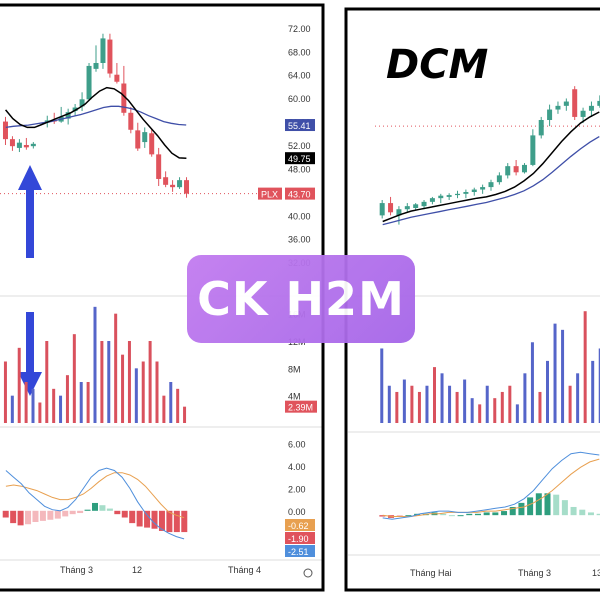  Describe the element at coordinates (297, 512) in the screenshot. I see `macd-axis-tick: 0.00` at that location.